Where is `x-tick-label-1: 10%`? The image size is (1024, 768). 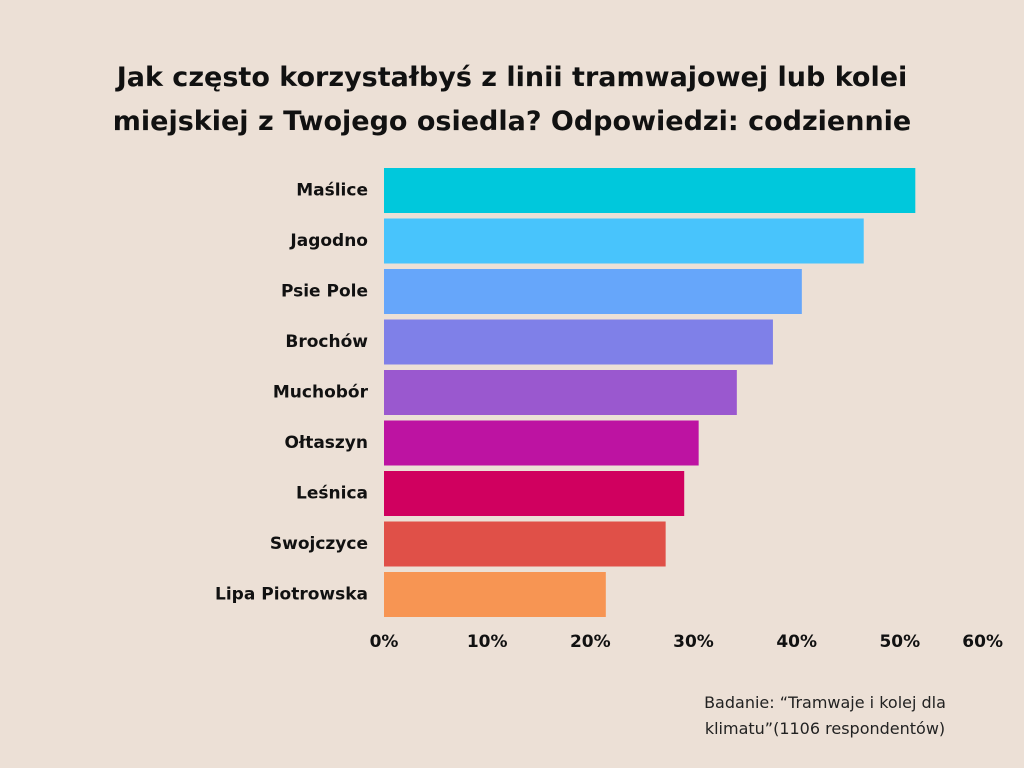 x-tick-label-1: 10% is located at coordinates (487, 642).